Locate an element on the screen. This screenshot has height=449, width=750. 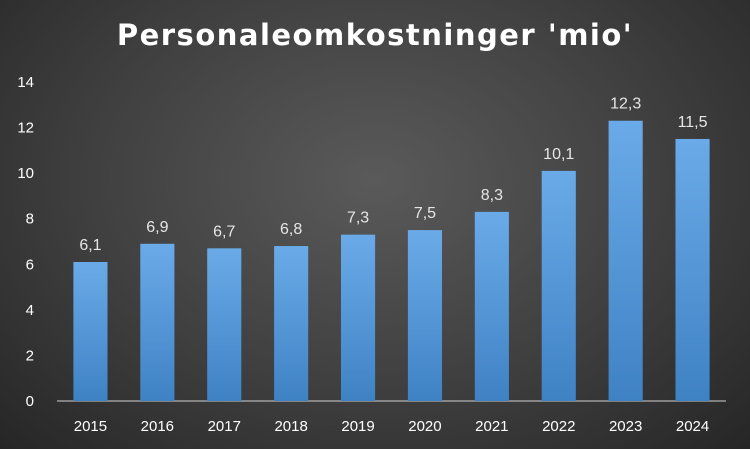
x-tick-label: 2015 is located at coordinates (90, 426).